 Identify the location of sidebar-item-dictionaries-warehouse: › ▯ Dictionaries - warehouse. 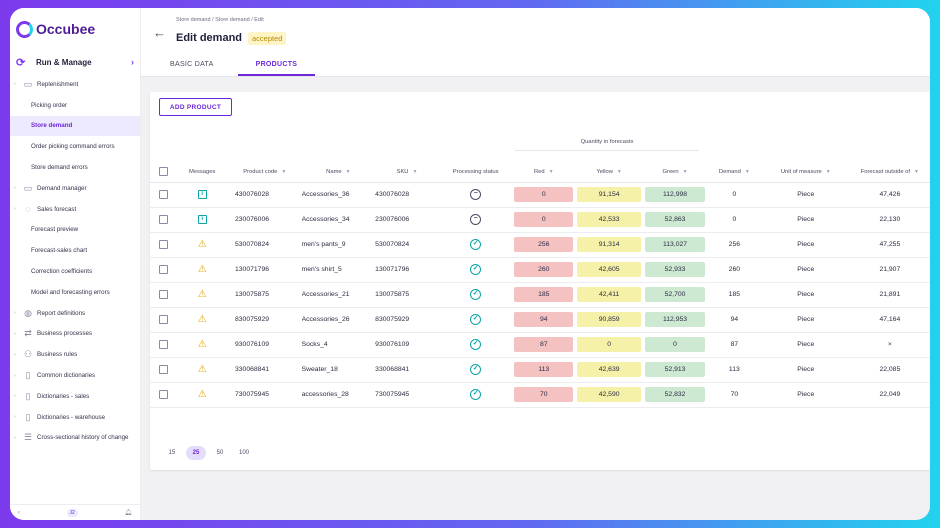
(75, 417).